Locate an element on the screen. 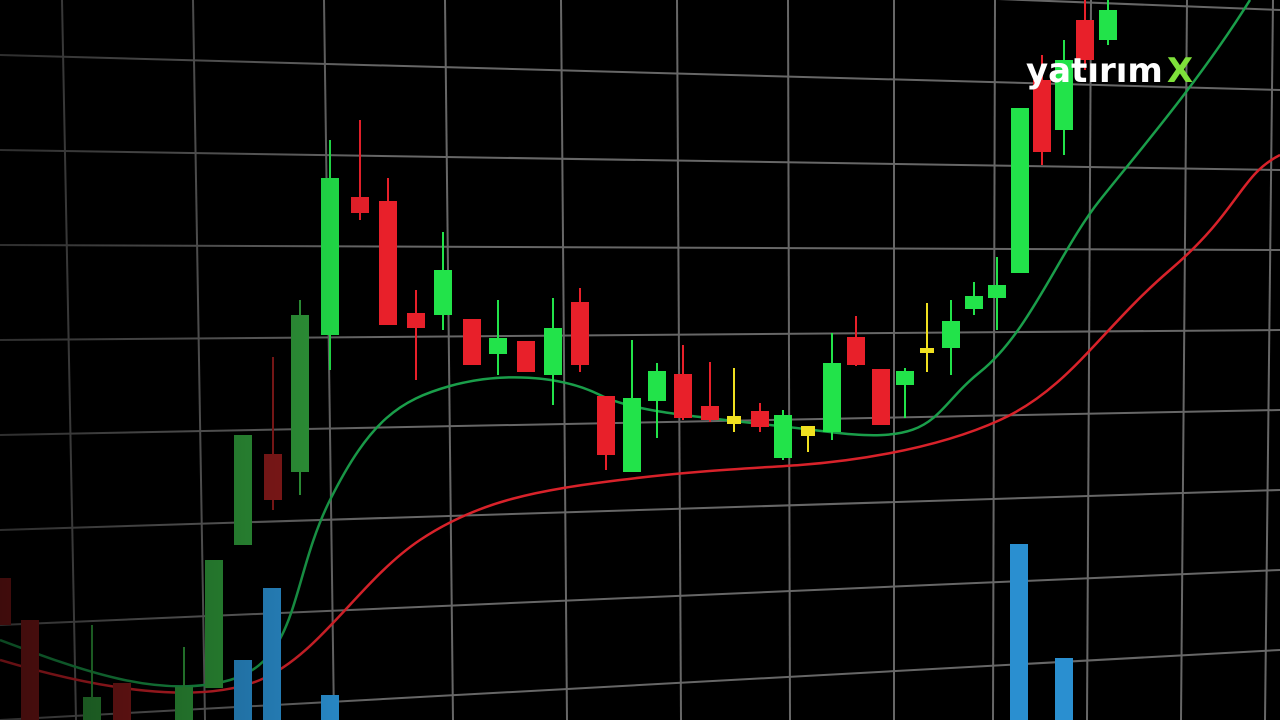 Image resolution: width=1280 pixels, height=720 pixels. logo: yatırım X is located at coordinates (1109, 71).